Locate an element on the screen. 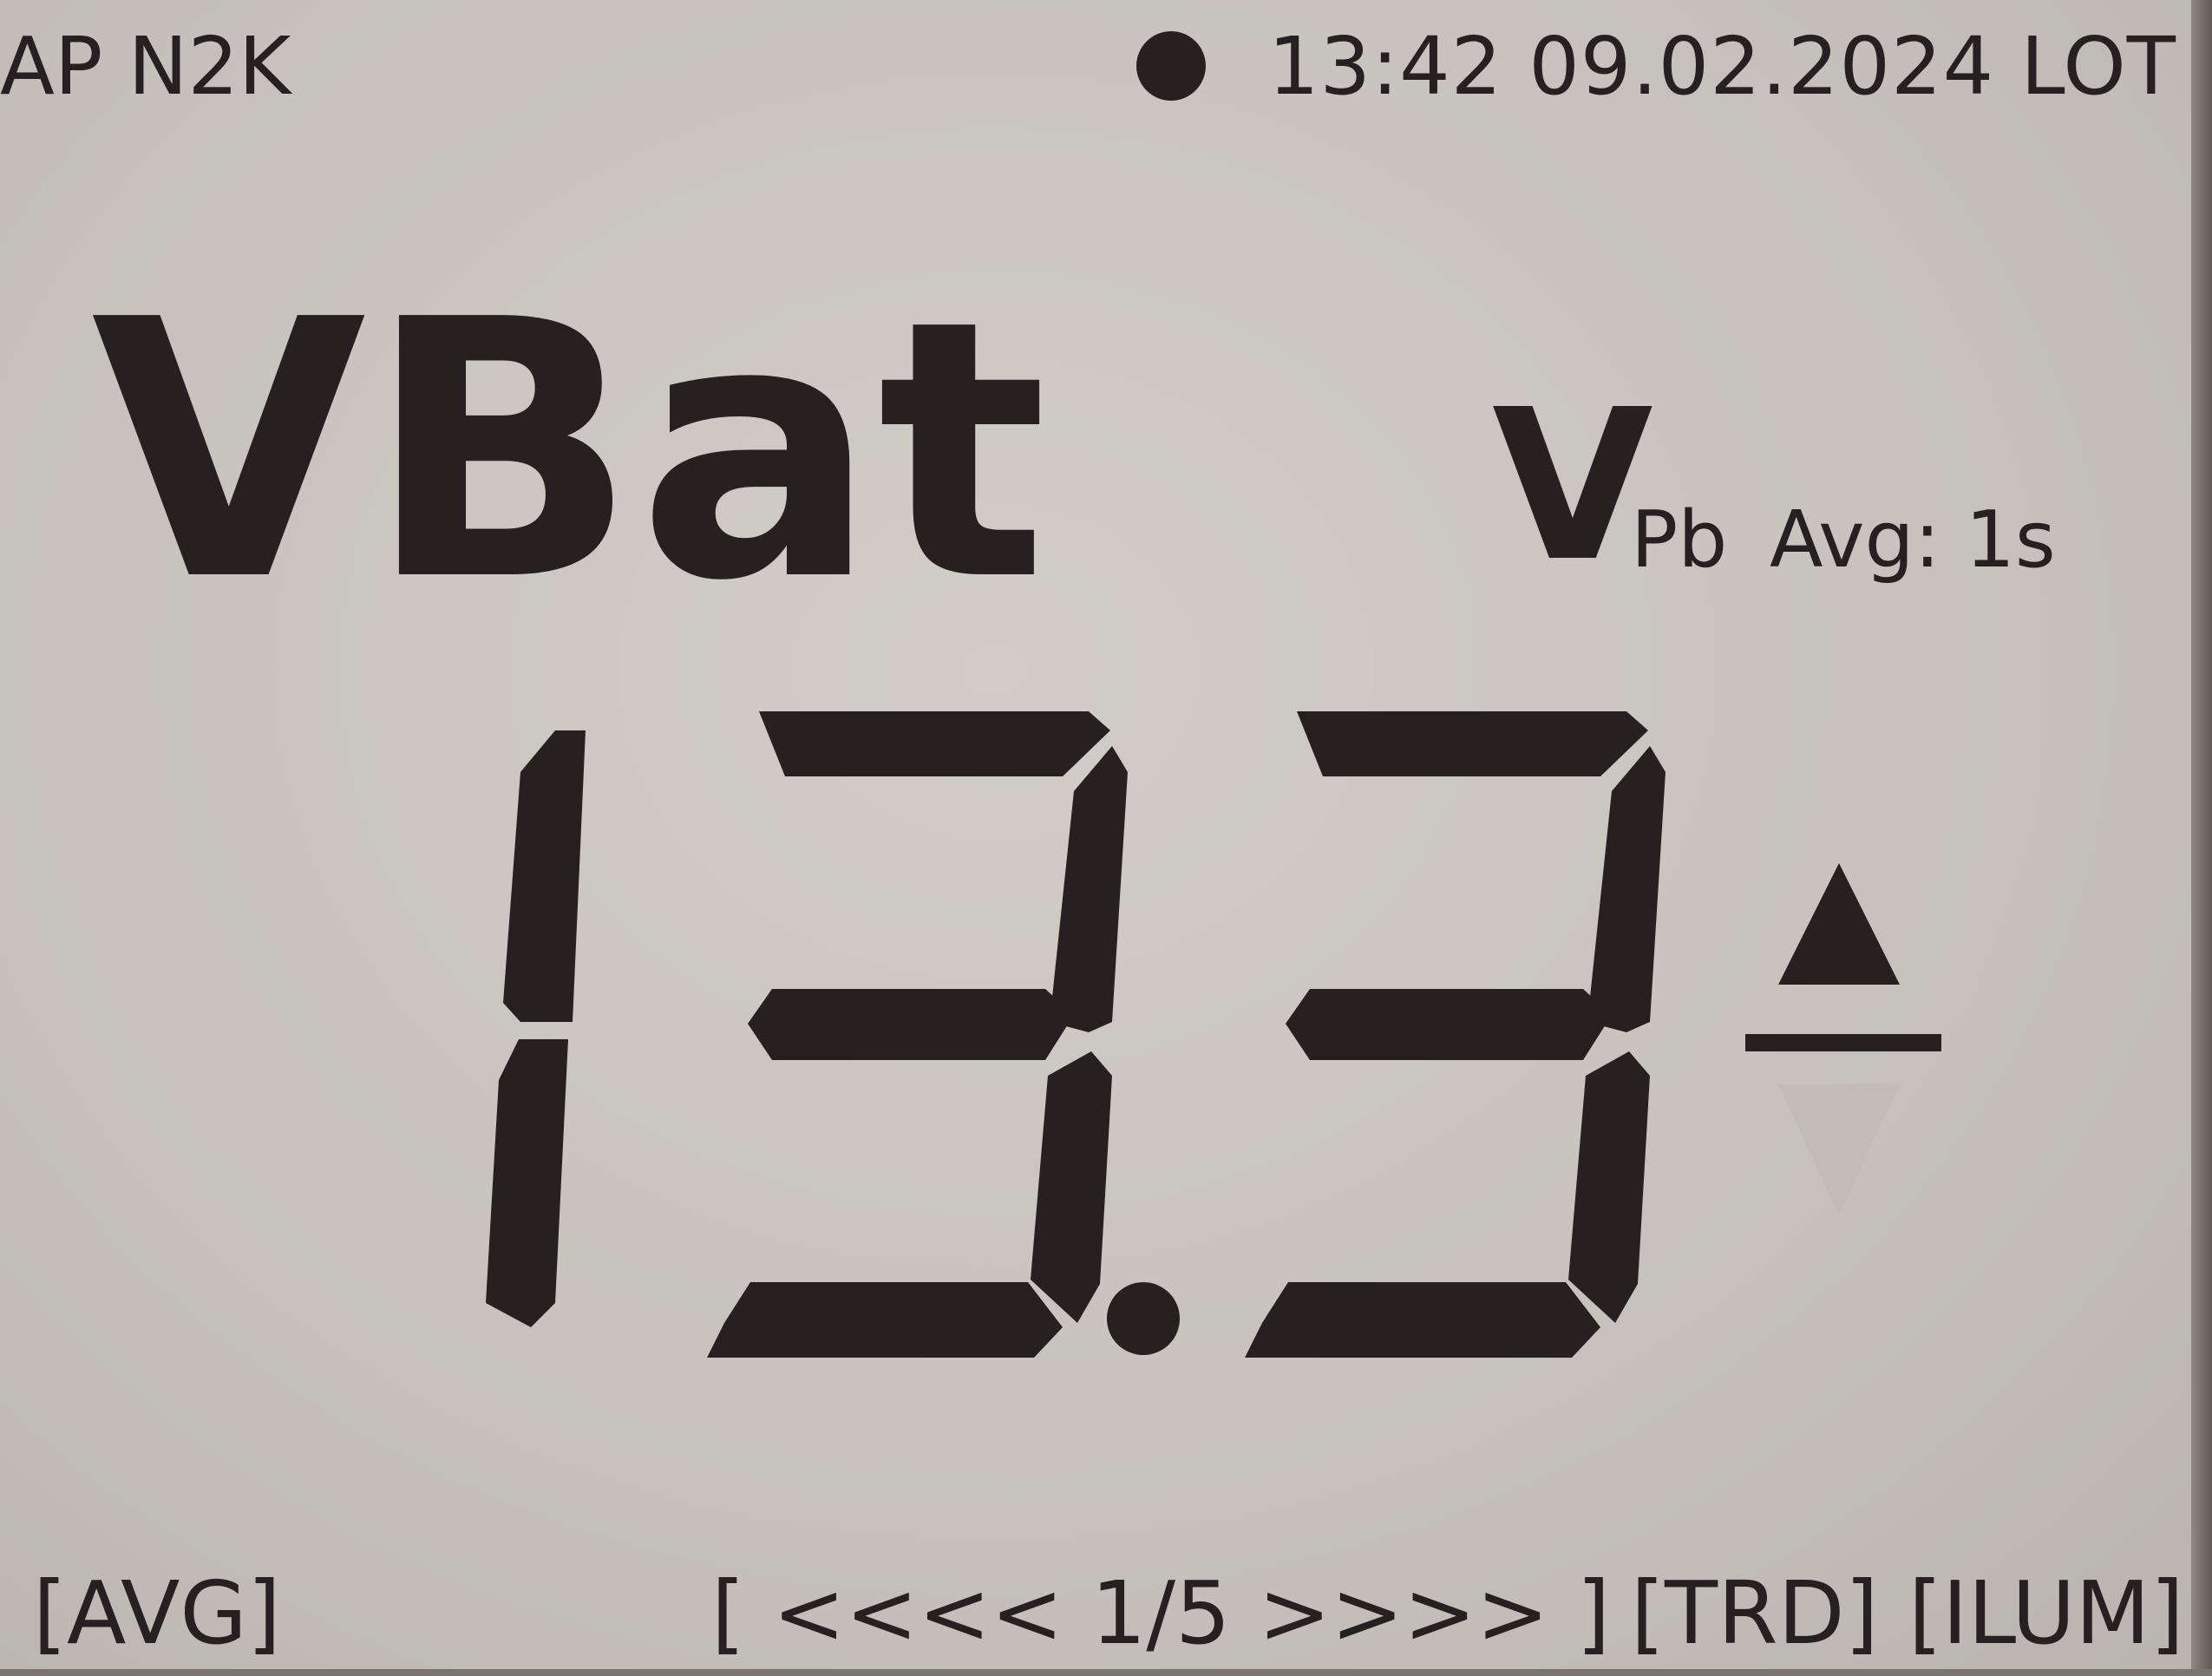 The image size is (2212, 1676). illumination-button: [ILUM] is located at coordinates (2046, 1613).